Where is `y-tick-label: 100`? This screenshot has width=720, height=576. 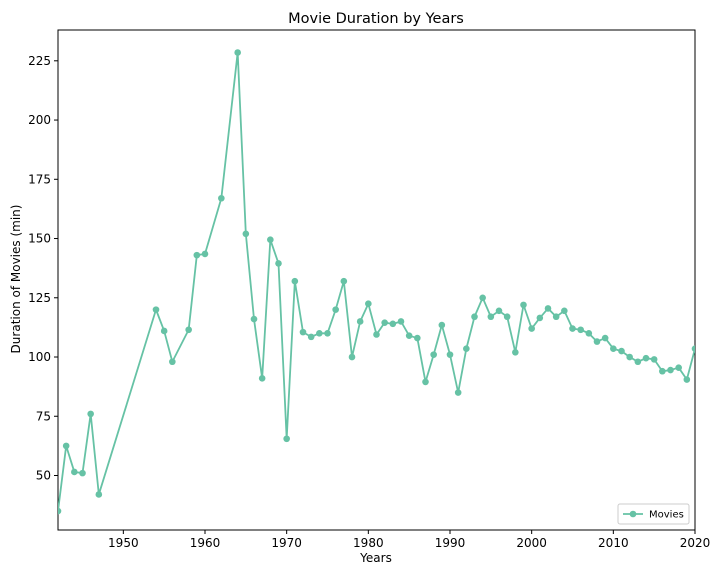 y-tick-label: 100 is located at coordinates (39, 357).